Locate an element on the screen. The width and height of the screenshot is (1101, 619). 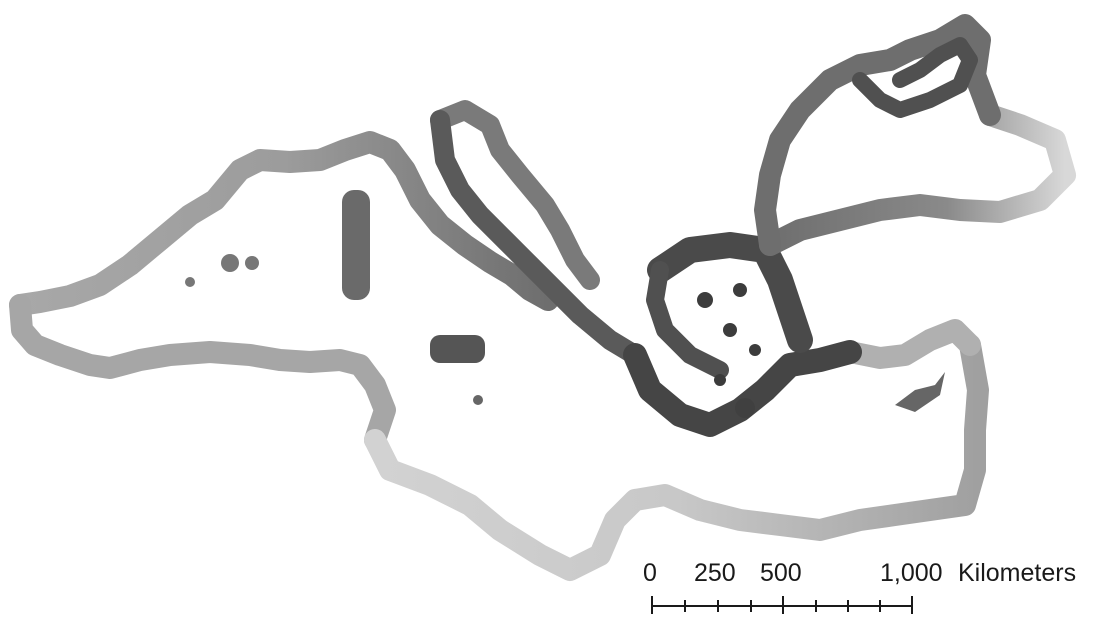
coast-aegean-inner is located at coordinates (687, 320).